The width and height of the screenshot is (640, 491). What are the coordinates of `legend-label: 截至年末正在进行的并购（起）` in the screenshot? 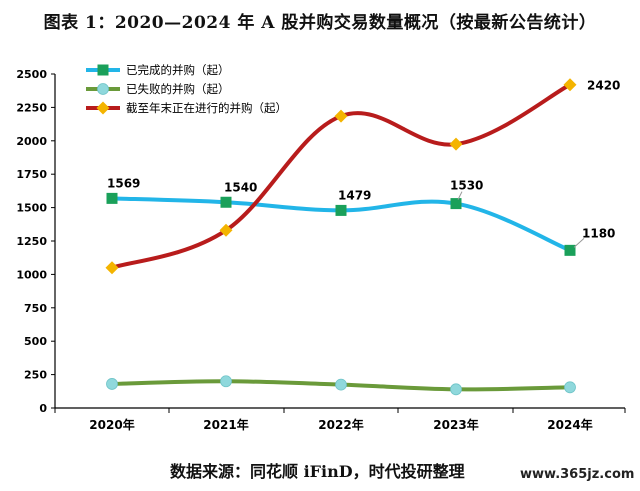 It's located at (206, 108).